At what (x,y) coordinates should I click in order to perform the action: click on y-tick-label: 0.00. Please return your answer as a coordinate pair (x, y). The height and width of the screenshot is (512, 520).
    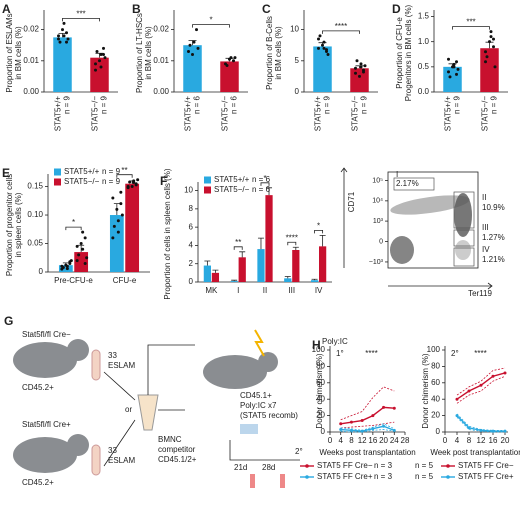
    Looking at the image, I should click on (31, 91).